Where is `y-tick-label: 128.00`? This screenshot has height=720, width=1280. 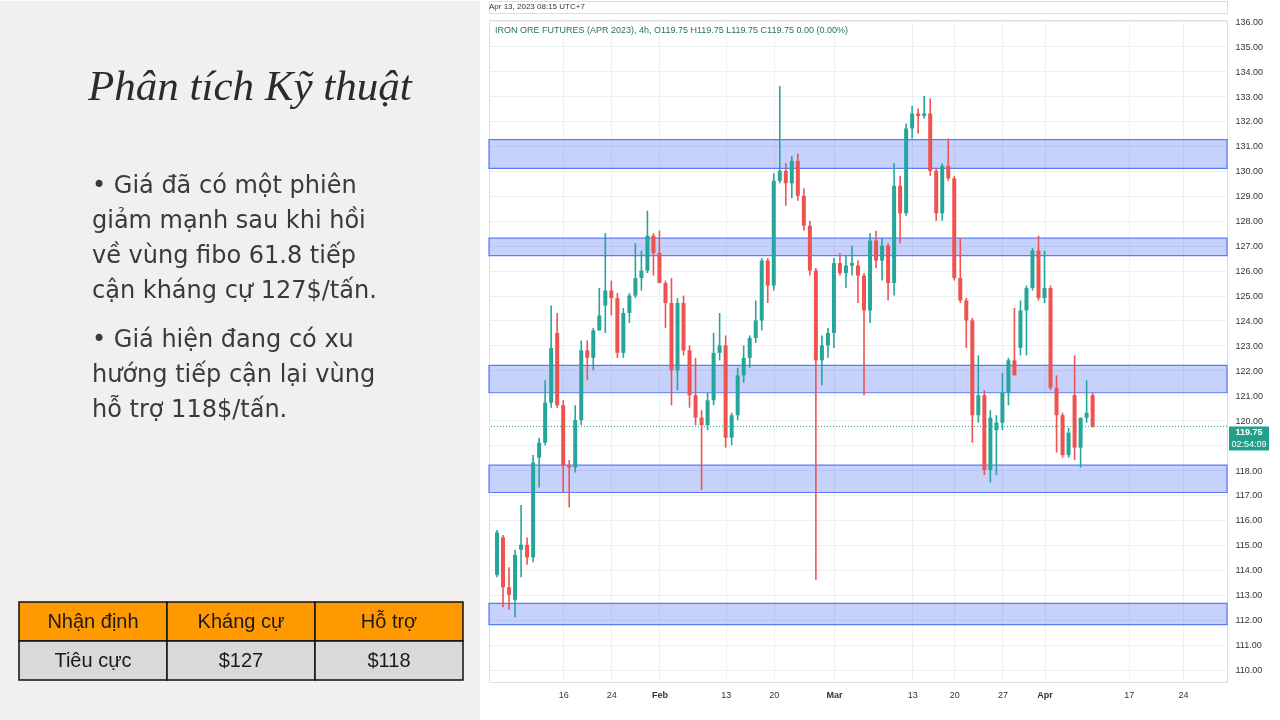
y-tick-label: 128.00 is located at coordinates (1249, 221).